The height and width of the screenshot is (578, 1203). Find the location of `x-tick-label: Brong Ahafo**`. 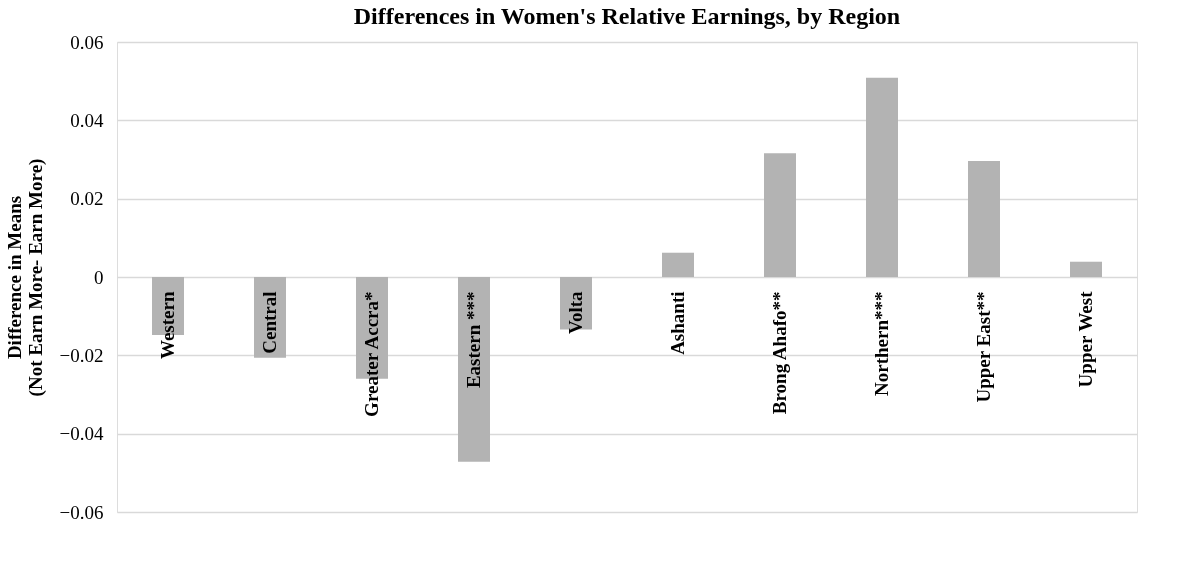

x-tick-label: Brong Ahafo** is located at coordinates (779, 353).